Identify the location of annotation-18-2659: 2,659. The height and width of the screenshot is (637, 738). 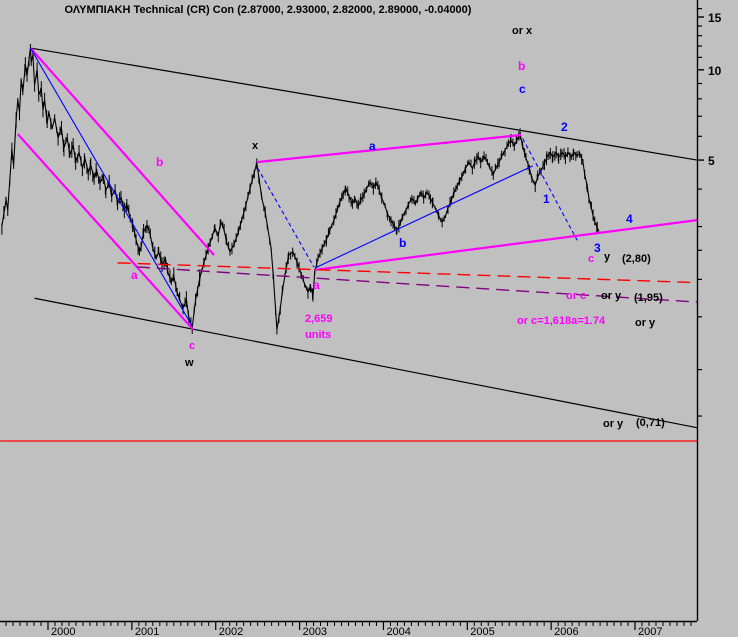
(319, 319).